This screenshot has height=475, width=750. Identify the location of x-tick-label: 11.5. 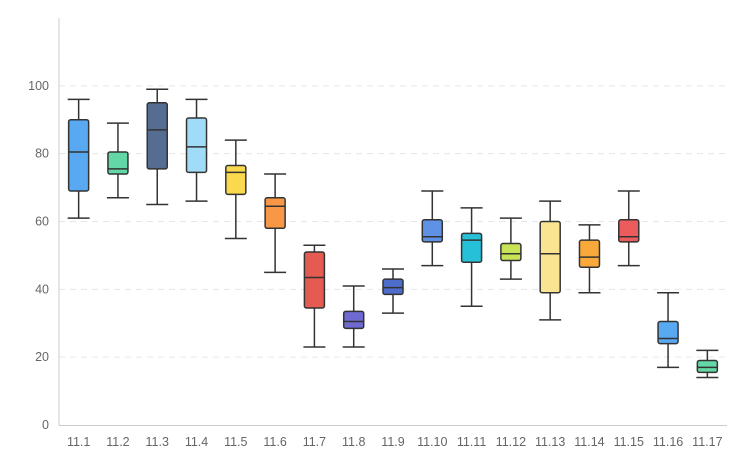
(235, 442).